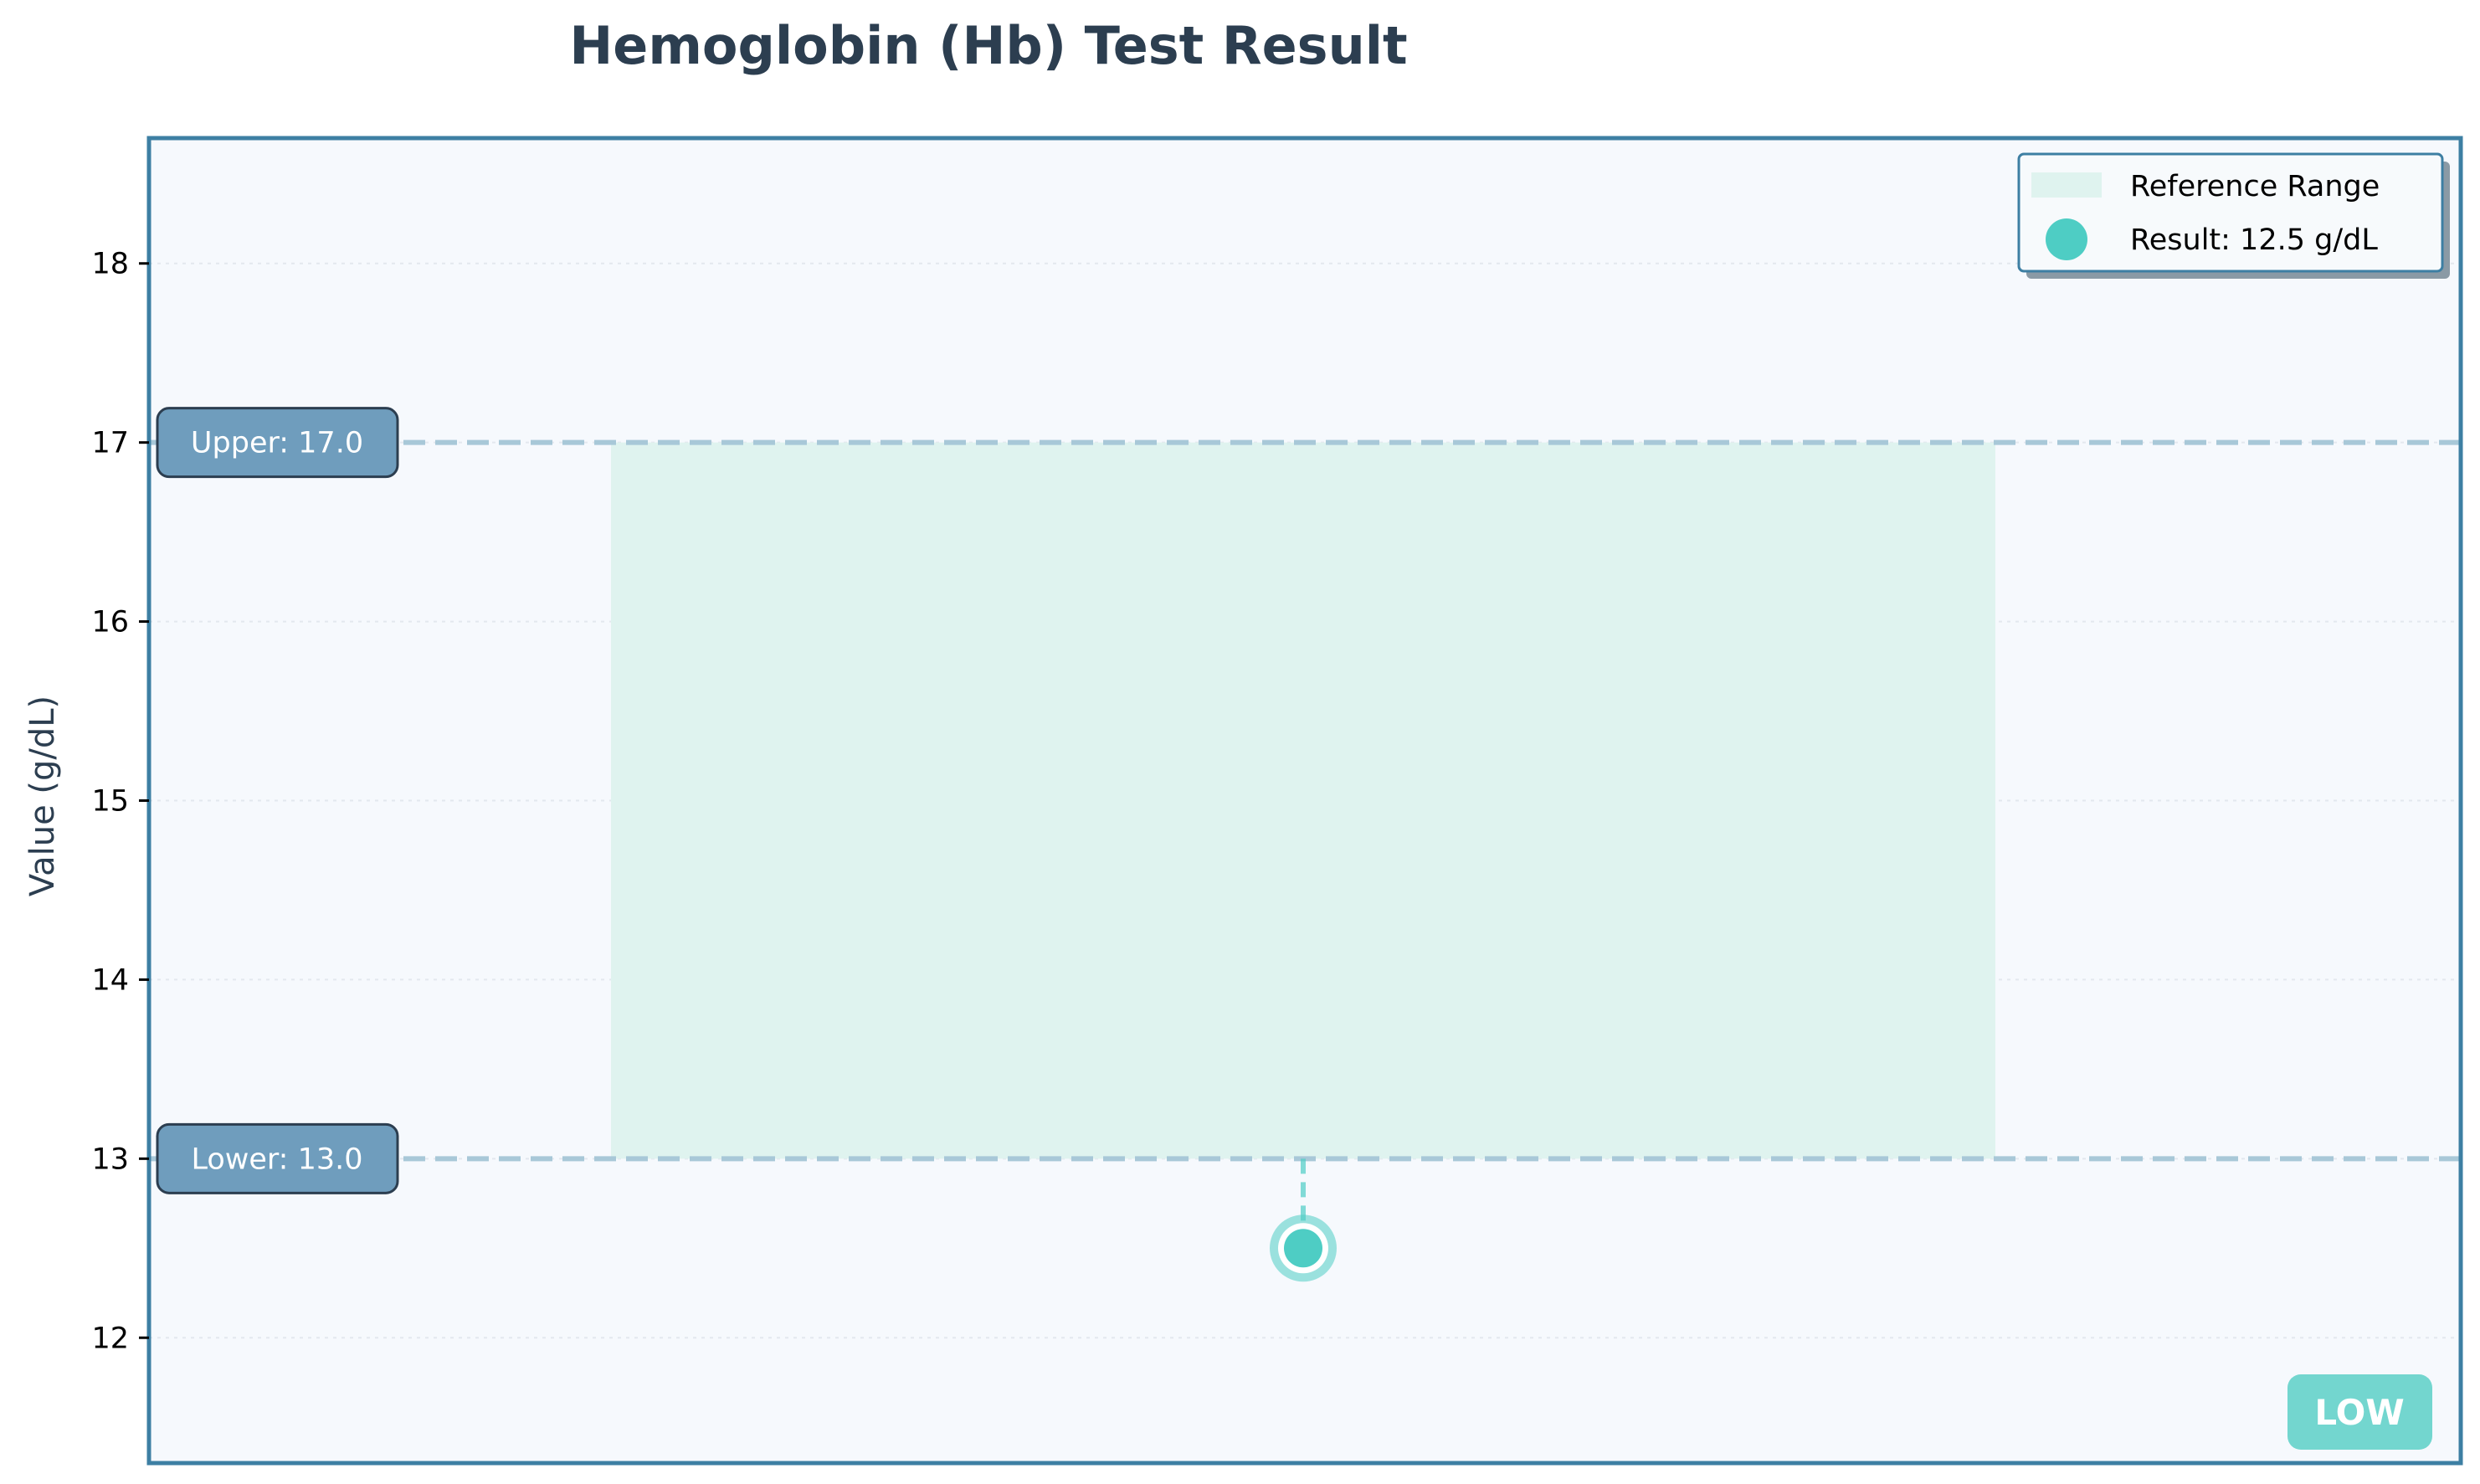 The image size is (2480, 1484). What do you see at coordinates (2254, 240) in the screenshot?
I see `legend-result-label: Result: 12.5 g/dL` at bounding box center [2254, 240].